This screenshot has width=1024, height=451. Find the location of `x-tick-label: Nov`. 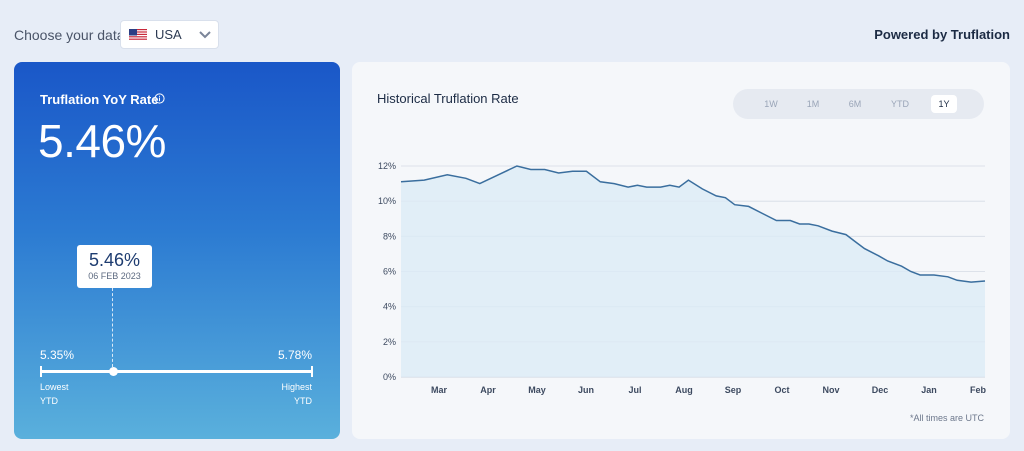

x-tick-label: Nov is located at coordinates (830, 390).